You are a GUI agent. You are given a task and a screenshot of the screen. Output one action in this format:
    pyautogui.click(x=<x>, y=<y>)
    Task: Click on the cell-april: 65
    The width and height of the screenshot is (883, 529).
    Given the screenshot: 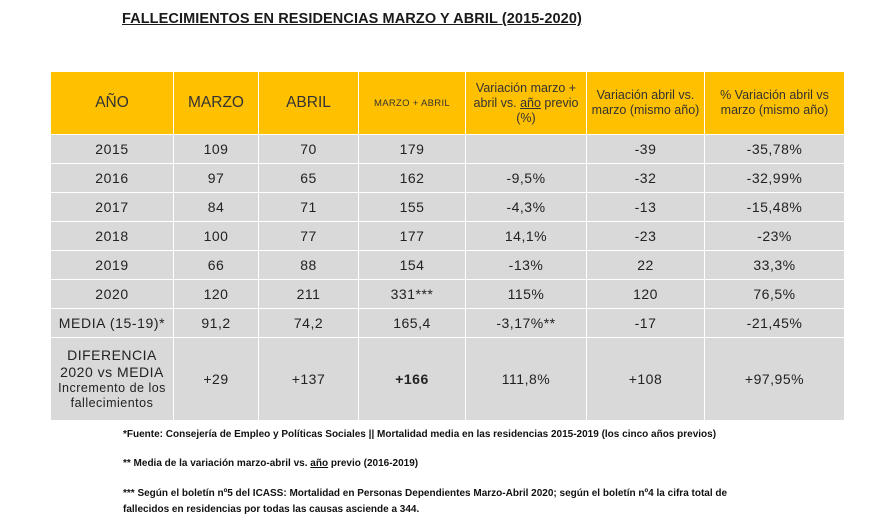 What is the action you would take?
    pyautogui.click(x=308, y=178)
    